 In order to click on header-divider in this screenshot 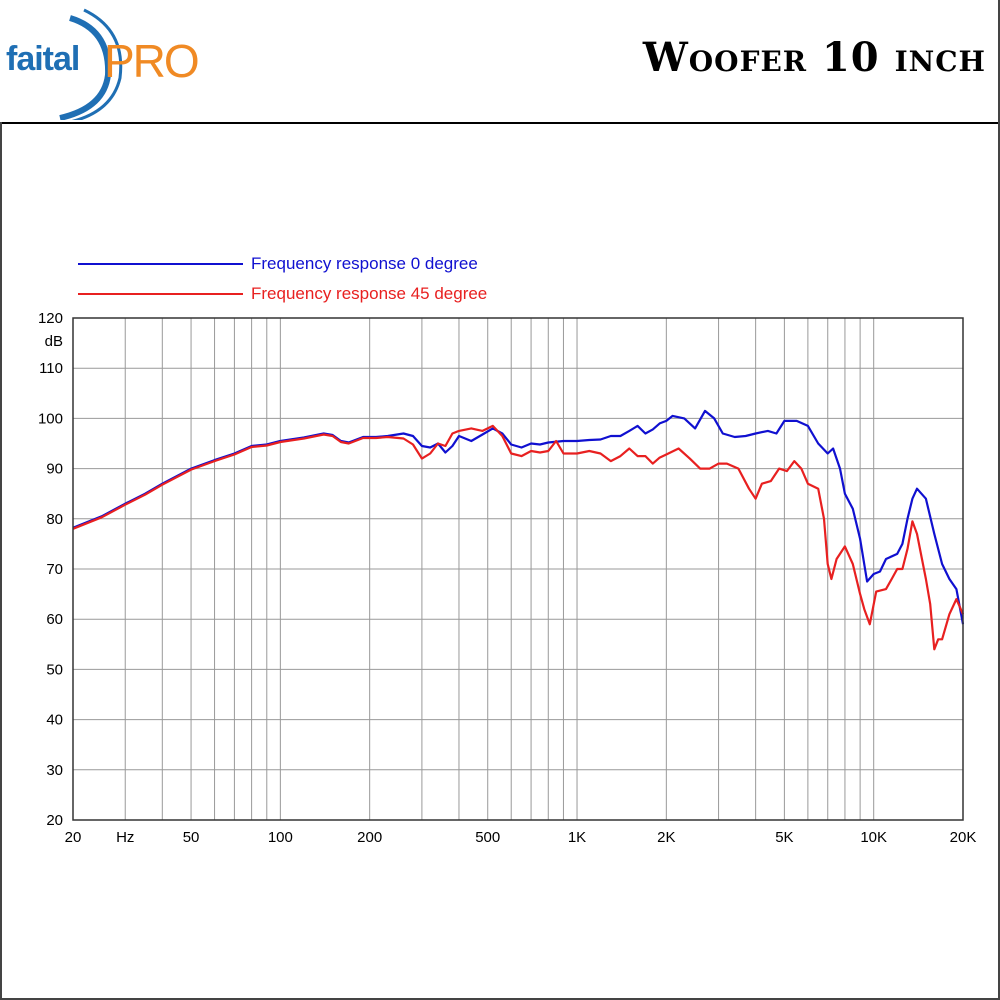, I will do `click(500, 123)`.